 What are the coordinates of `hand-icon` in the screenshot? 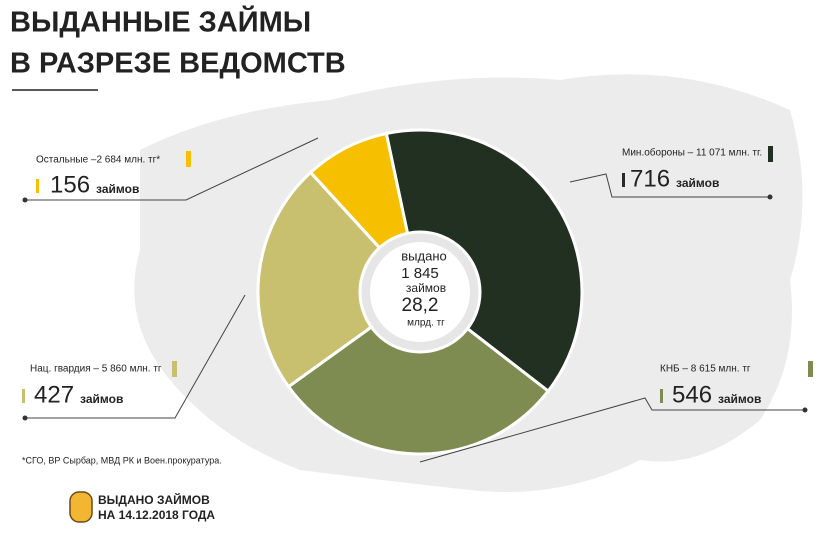 It's located at (81, 507).